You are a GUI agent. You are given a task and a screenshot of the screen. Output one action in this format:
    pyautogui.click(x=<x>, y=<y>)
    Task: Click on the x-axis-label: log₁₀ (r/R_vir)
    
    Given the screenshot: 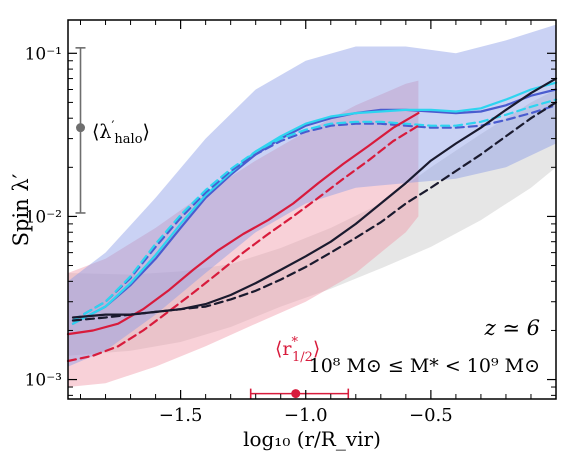 What is the action you would take?
    pyautogui.click(x=312, y=439)
    